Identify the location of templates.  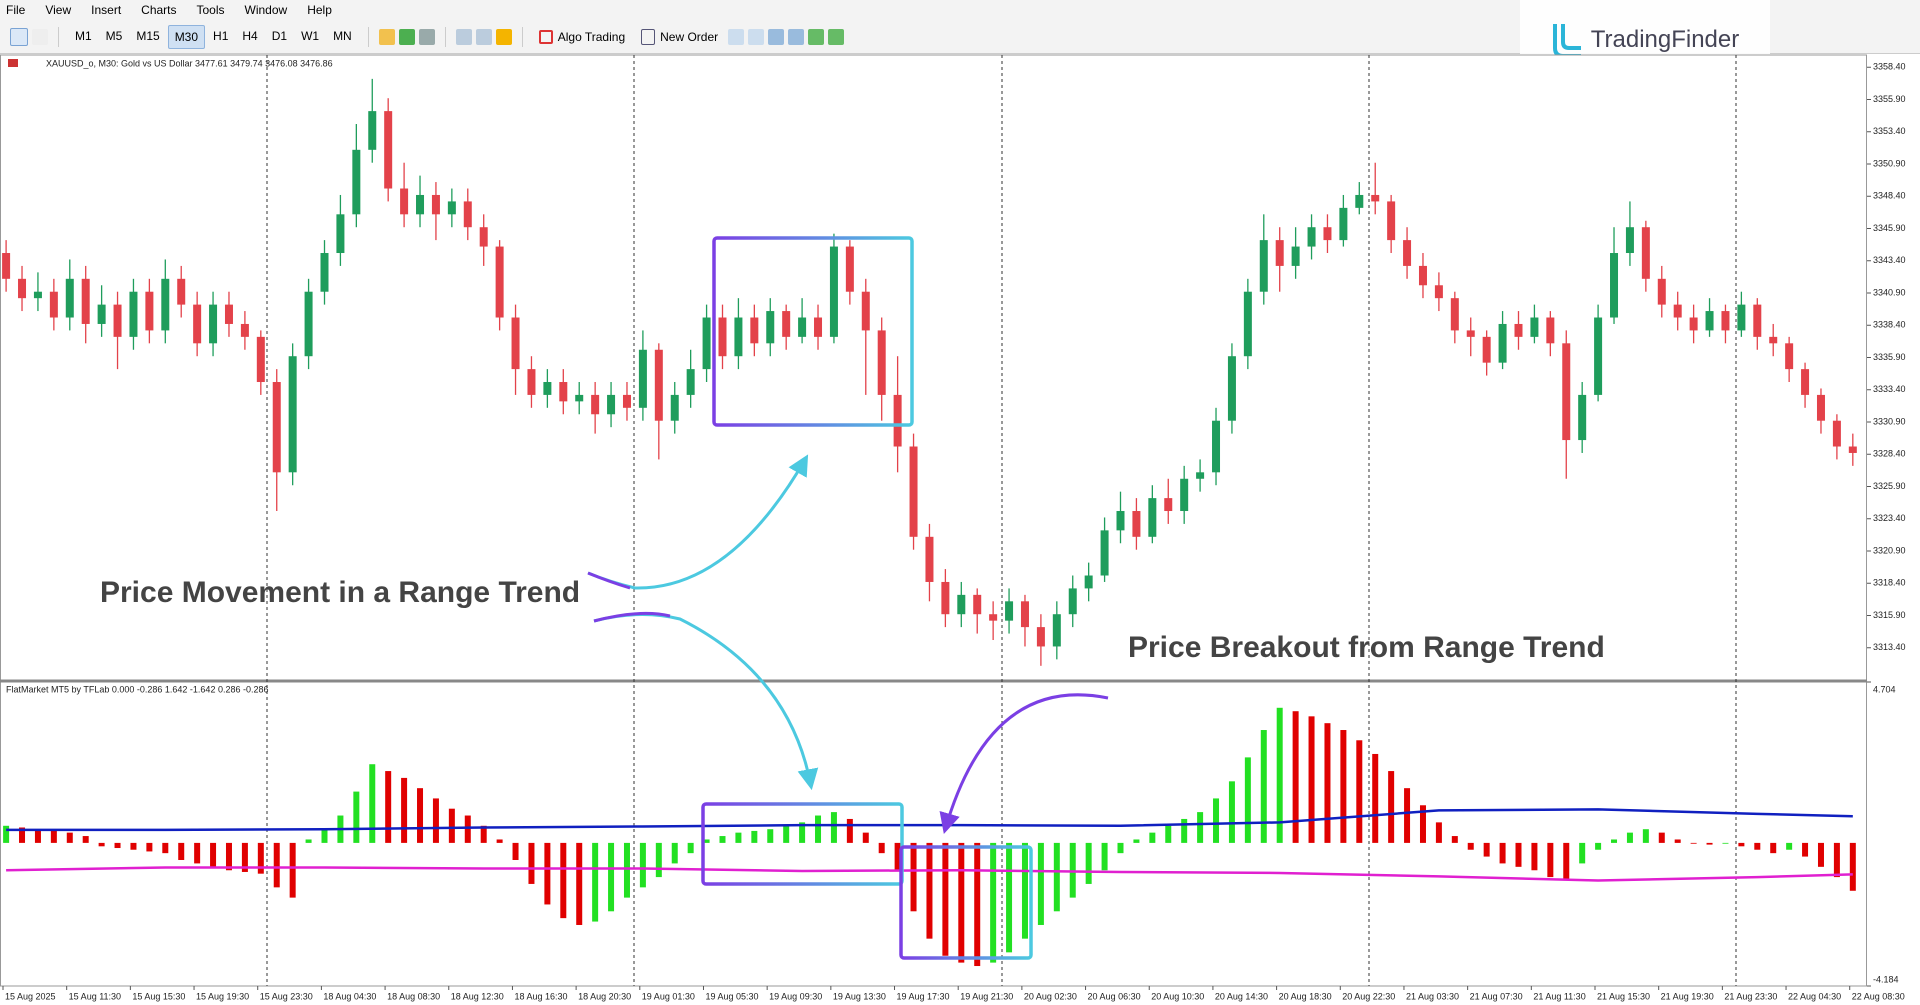
(483, 36).